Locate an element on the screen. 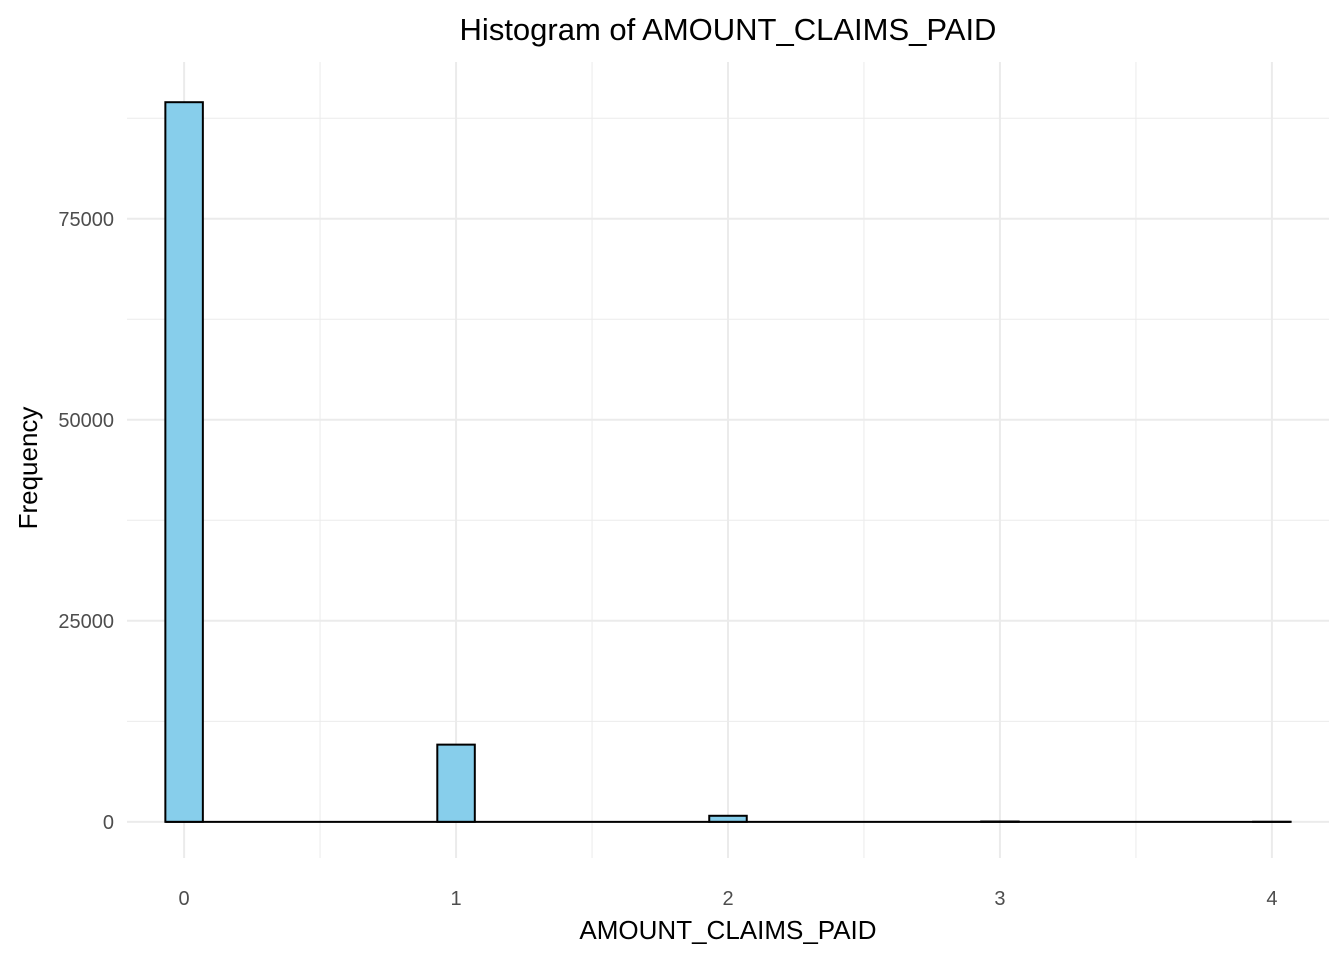 Image resolution: width=1344 pixels, height=960 pixels. x-tick-label: 0 is located at coordinates (184, 899).